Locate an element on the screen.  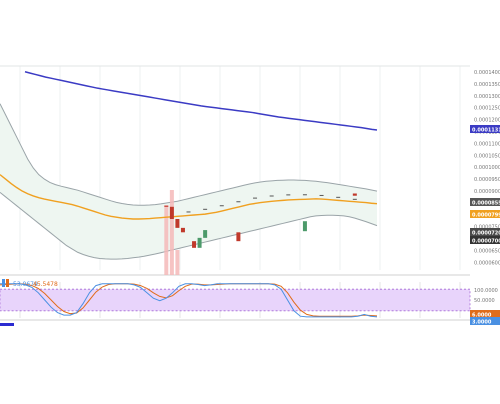
badge-stoch-d: 6.0000 is located at coordinates (482, 316).